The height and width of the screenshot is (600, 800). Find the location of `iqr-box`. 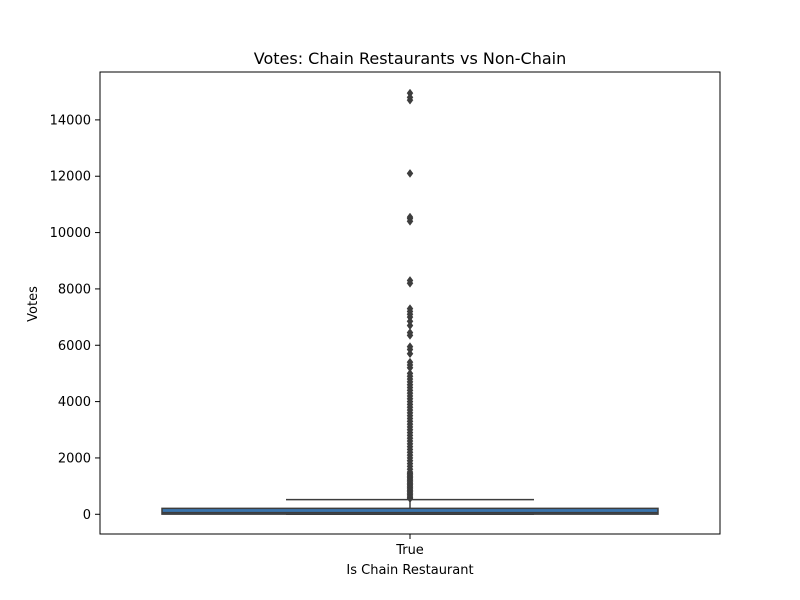

iqr-box is located at coordinates (410, 511).